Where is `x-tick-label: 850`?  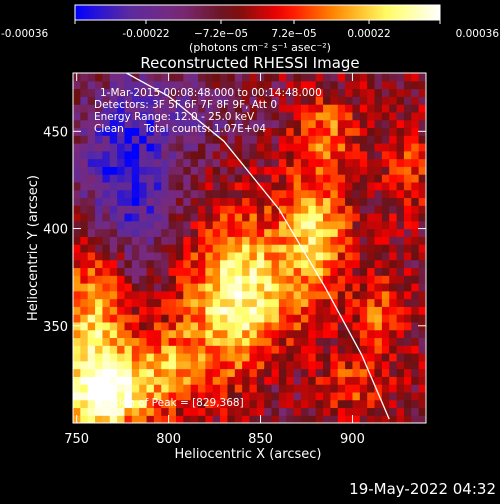
x-tick-label: 850 is located at coordinates (260, 439).